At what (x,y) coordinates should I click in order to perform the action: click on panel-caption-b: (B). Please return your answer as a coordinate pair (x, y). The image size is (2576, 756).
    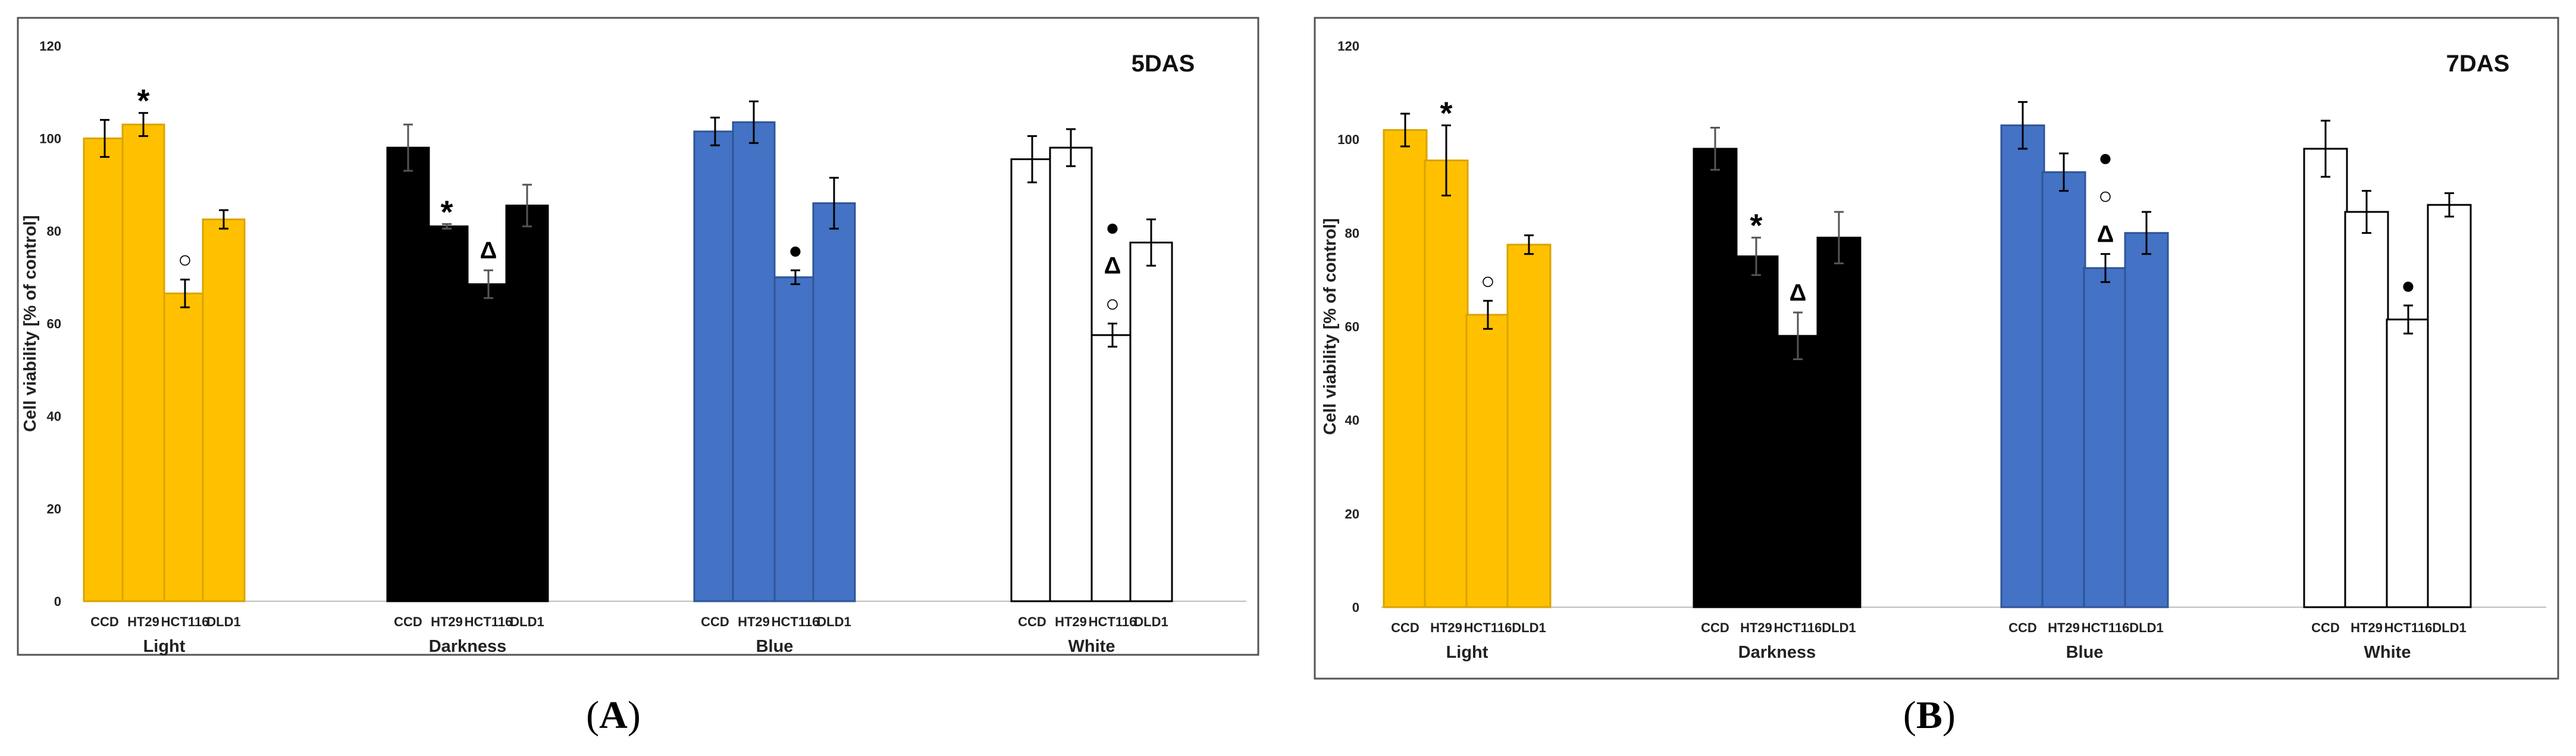
    Looking at the image, I should click on (1929, 715).